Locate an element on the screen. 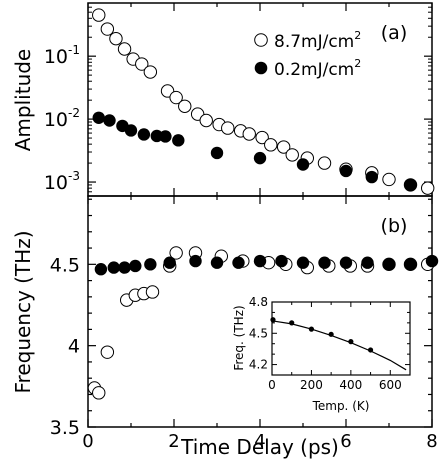 The image size is (439, 461). legend-open-marker is located at coordinates (261, 40).